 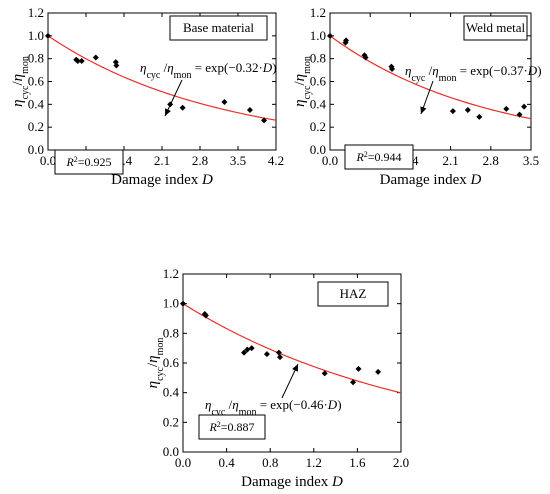 I want to click on material-label: Base material, so click(x=218, y=27).